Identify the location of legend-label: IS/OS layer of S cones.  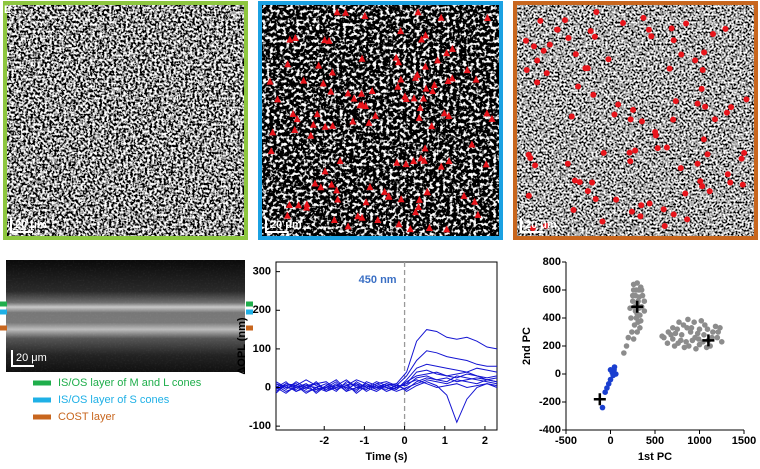
(114, 400).